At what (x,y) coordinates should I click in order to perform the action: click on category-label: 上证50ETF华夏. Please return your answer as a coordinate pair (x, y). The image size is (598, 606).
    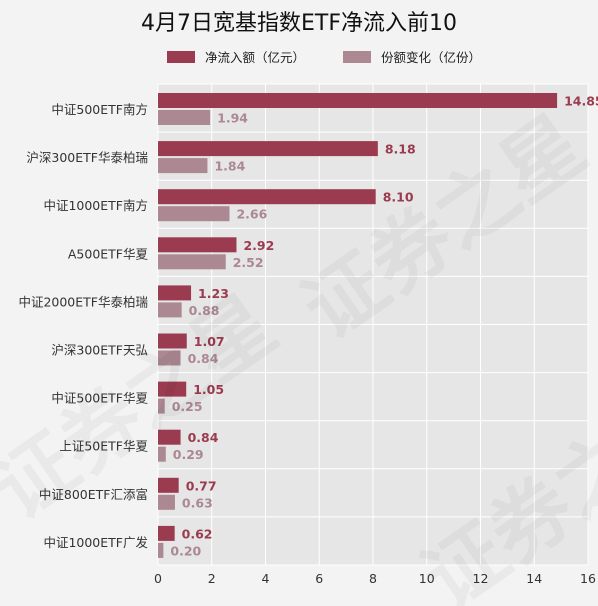
    Looking at the image, I should click on (103, 446).